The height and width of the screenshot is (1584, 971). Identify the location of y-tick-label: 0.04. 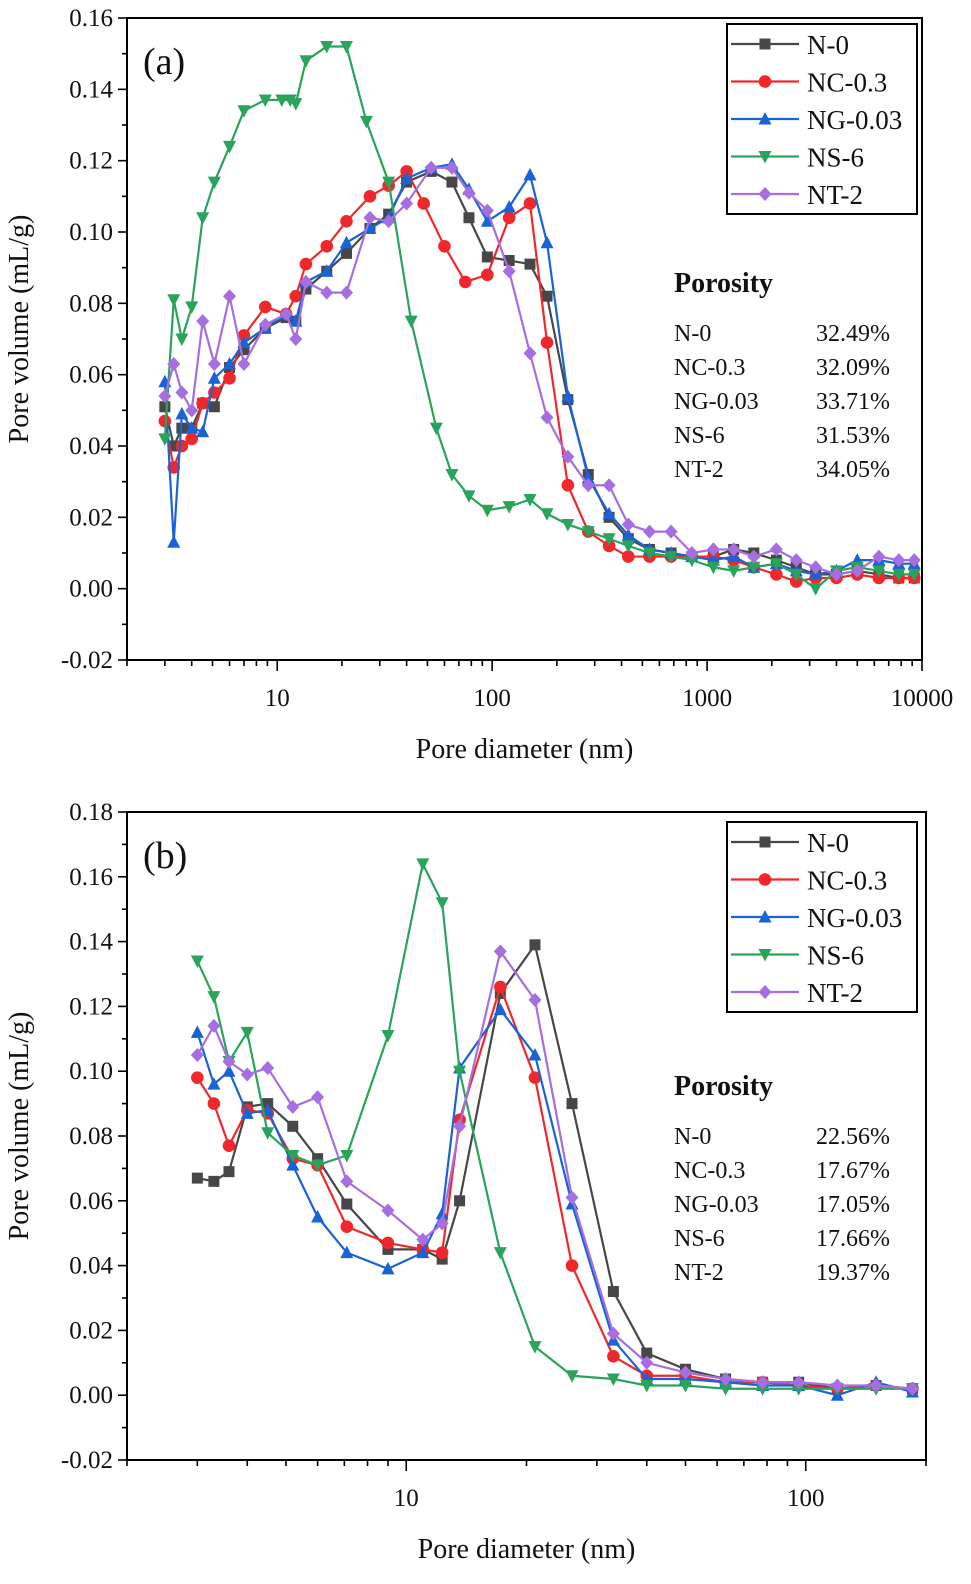
(91, 446).